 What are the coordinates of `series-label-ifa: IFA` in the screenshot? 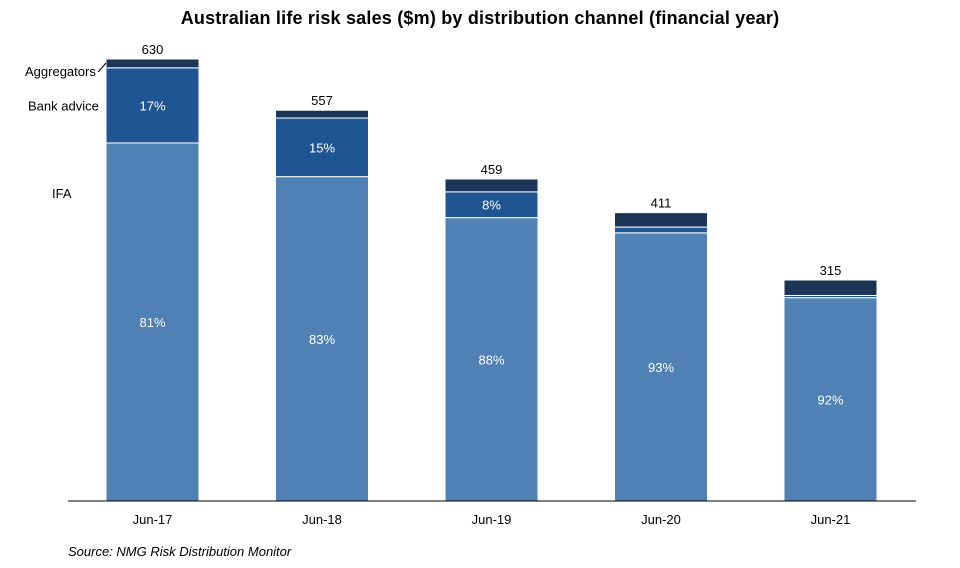 It's located at (62, 193).